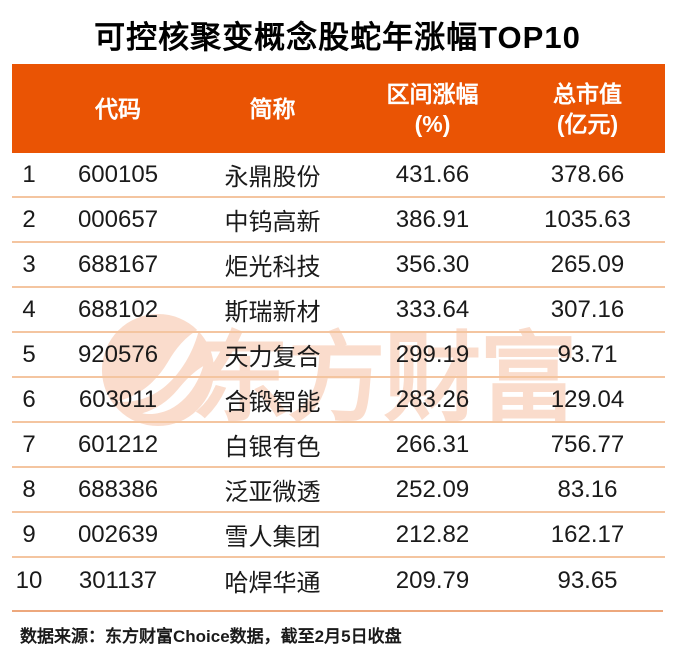 The width and height of the screenshot is (675, 669). I want to click on cell-cap: 129.04, so click(587, 399).